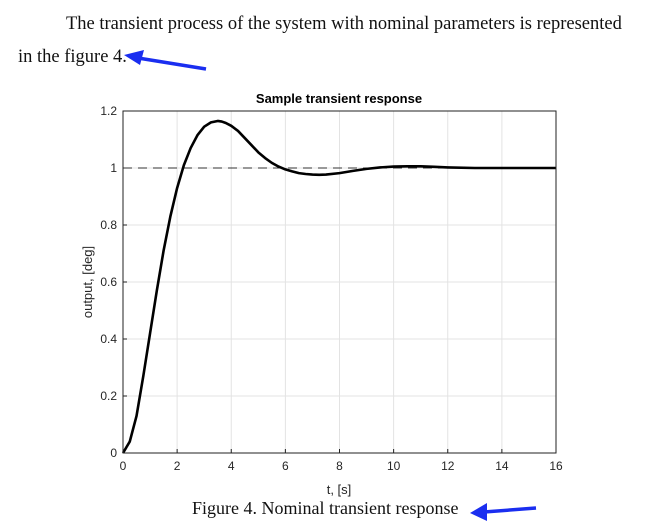  What do you see at coordinates (502, 466) in the screenshot?
I see `x-tick-label: 14` at bounding box center [502, 466].